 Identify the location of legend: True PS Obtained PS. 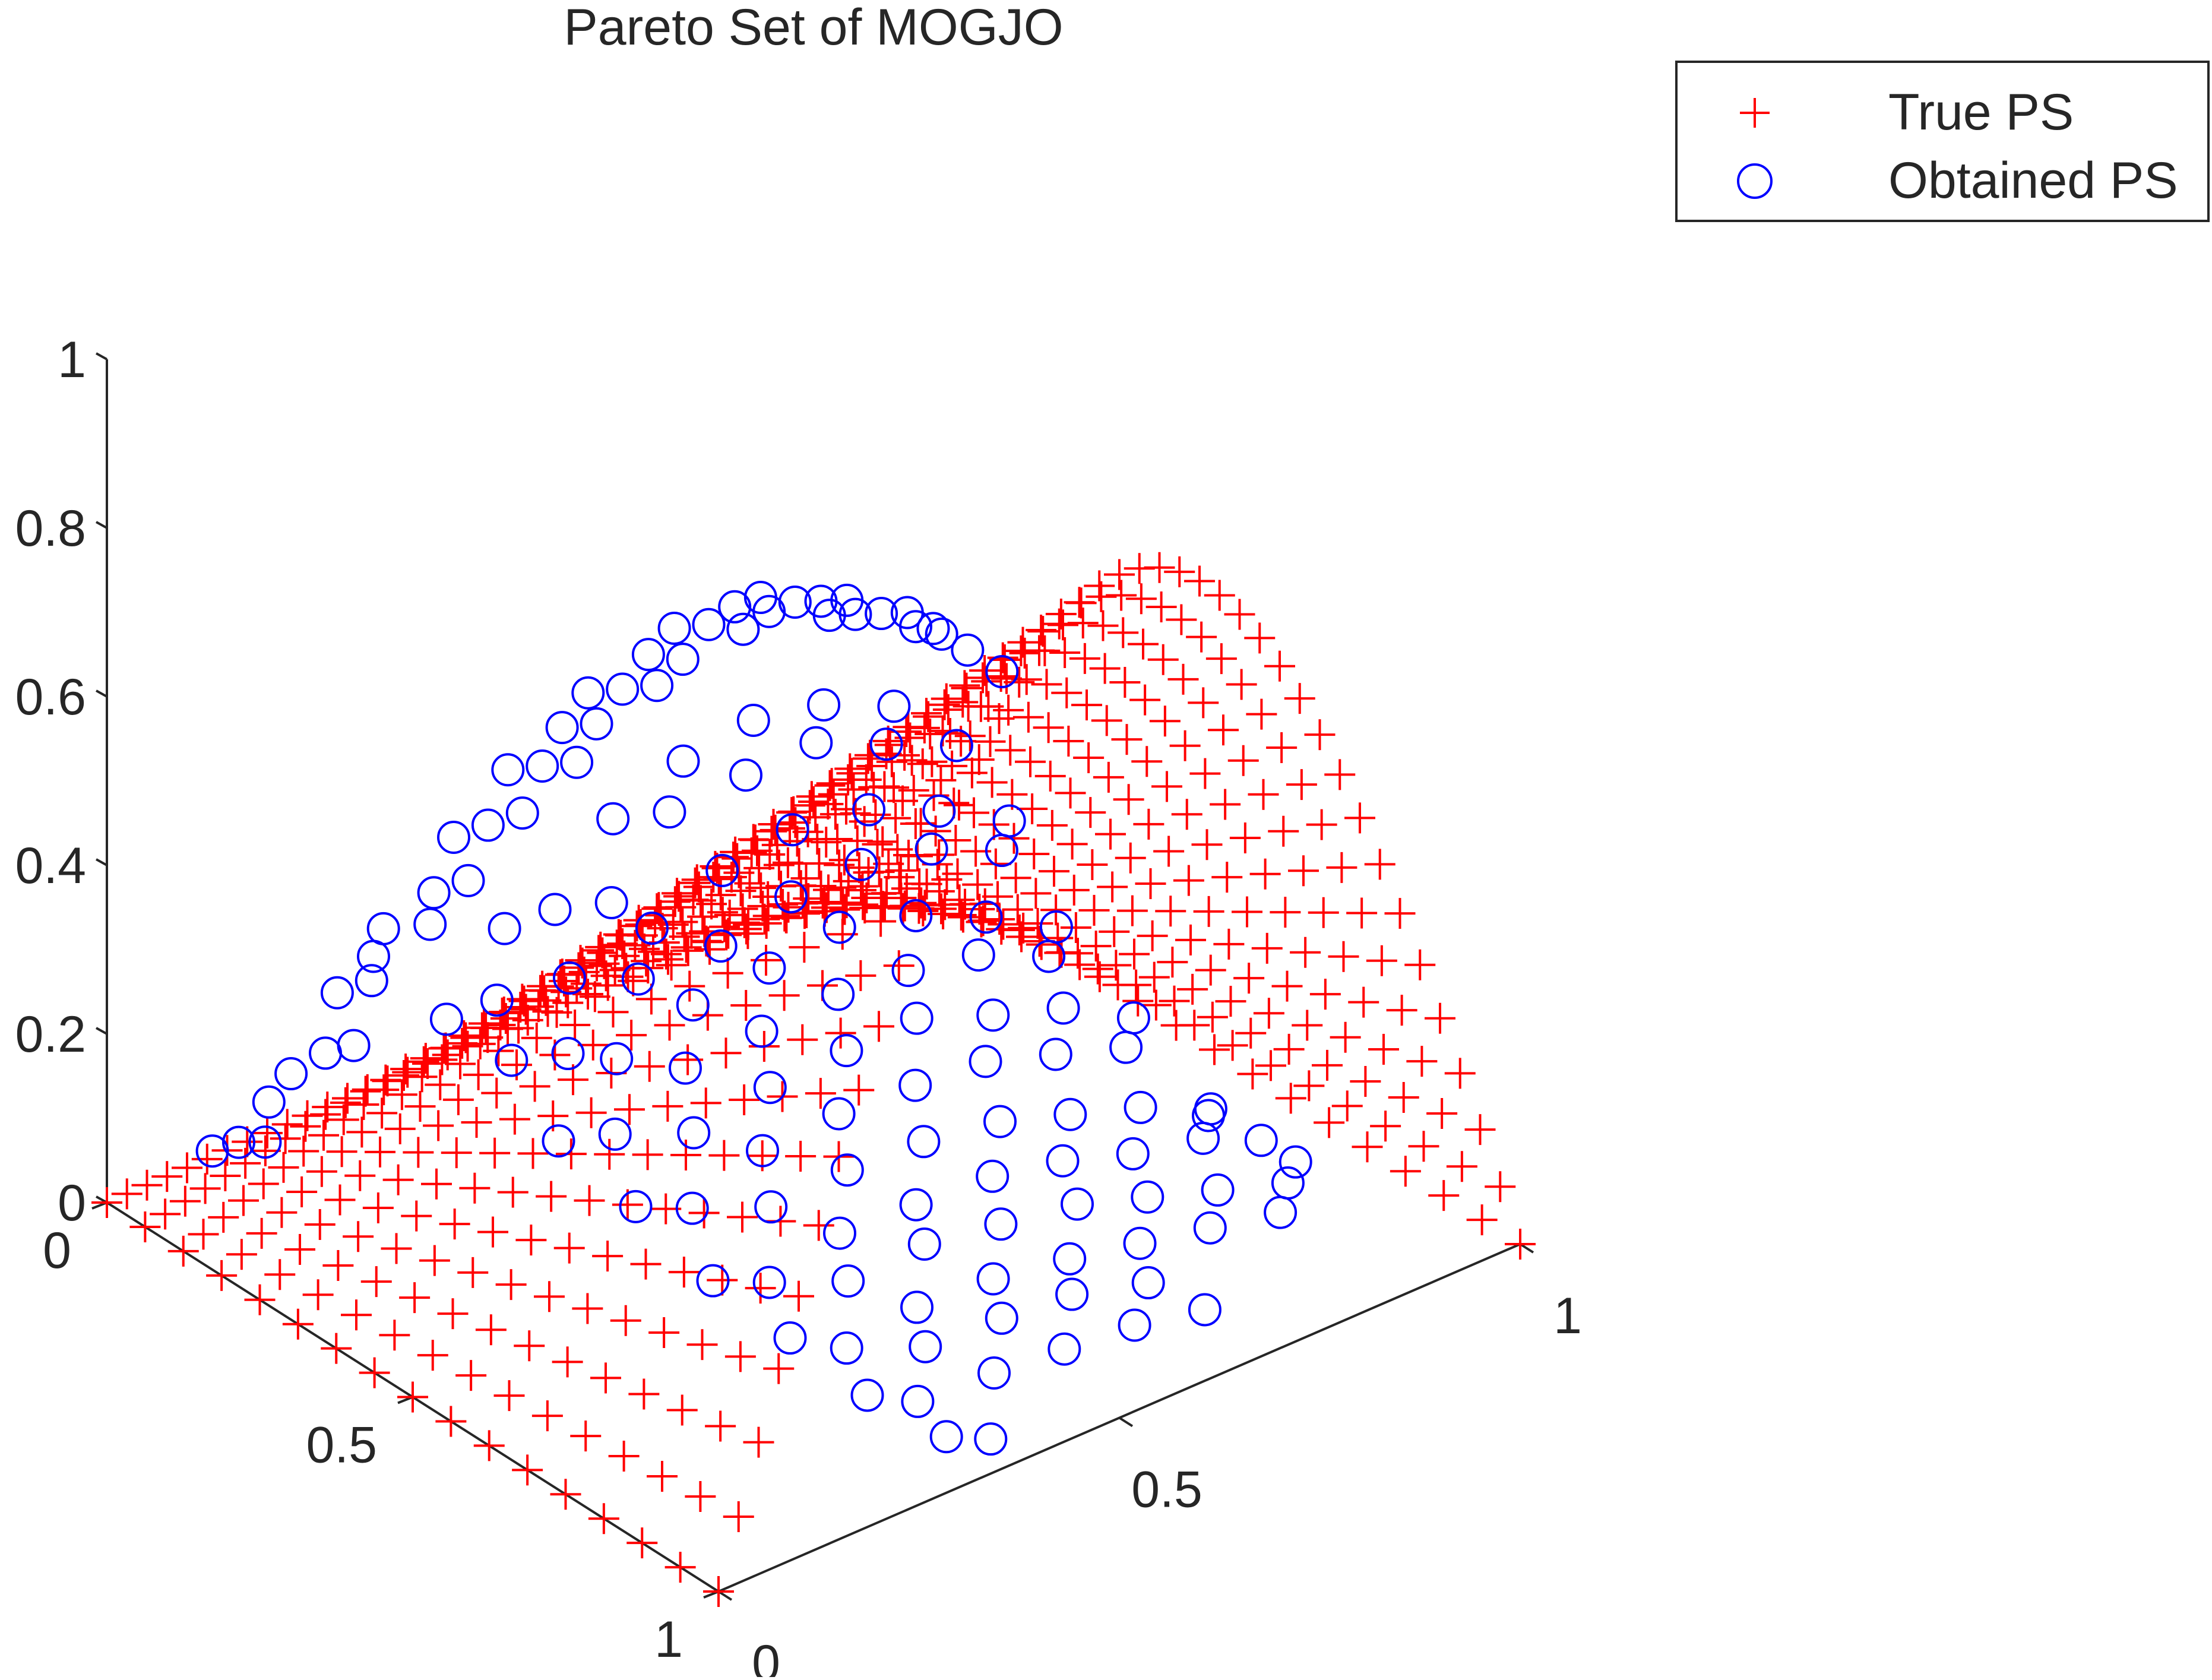
(1942, 141).